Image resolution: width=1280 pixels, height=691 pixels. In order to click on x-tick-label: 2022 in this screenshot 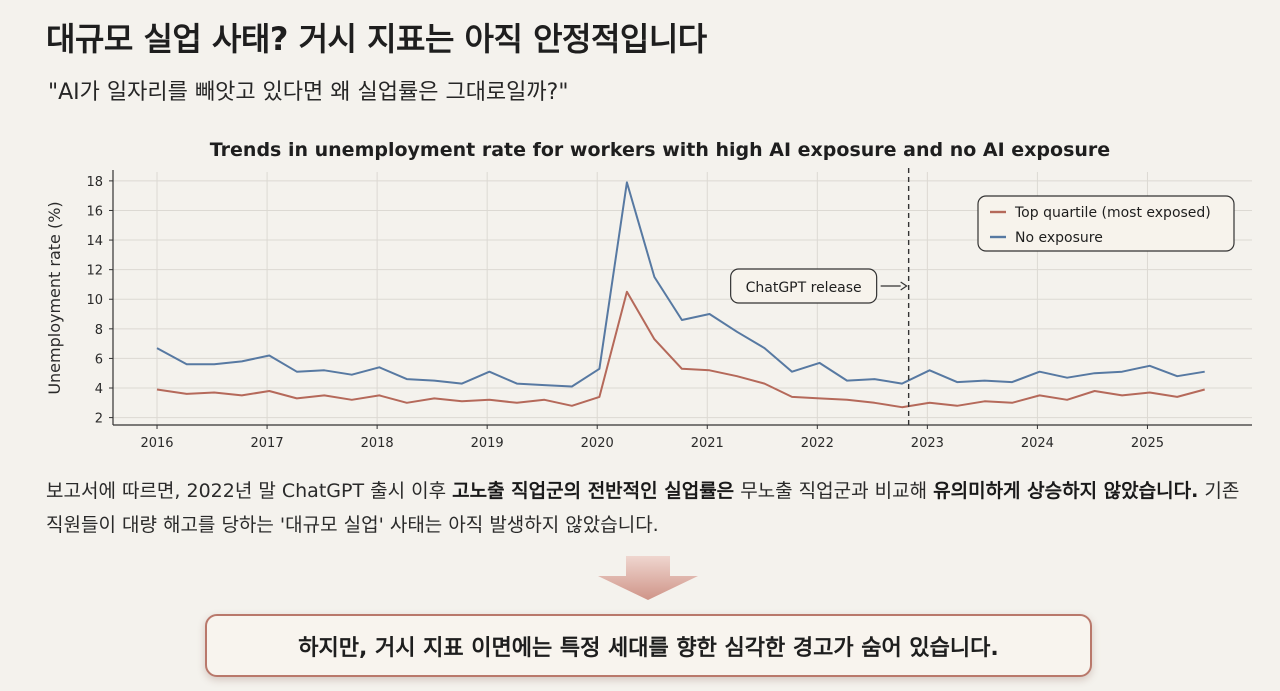, I will do `click(817, 443)`.